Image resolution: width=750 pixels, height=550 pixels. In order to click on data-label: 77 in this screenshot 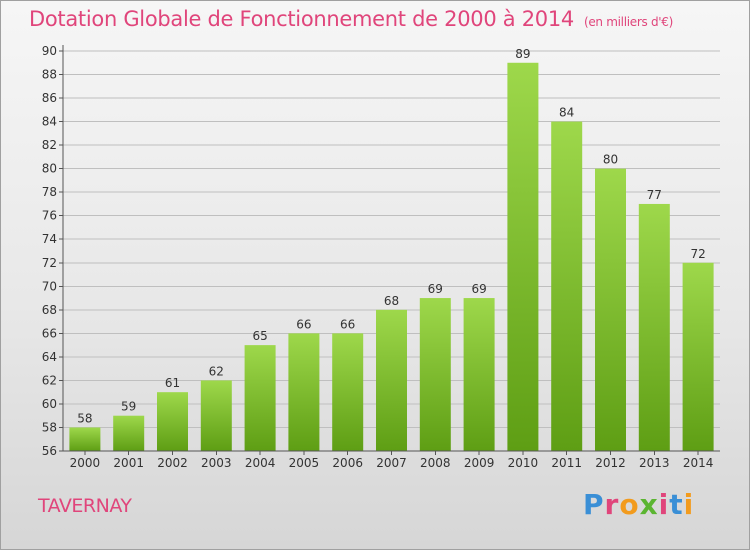, I will do `click(654, 195)`.